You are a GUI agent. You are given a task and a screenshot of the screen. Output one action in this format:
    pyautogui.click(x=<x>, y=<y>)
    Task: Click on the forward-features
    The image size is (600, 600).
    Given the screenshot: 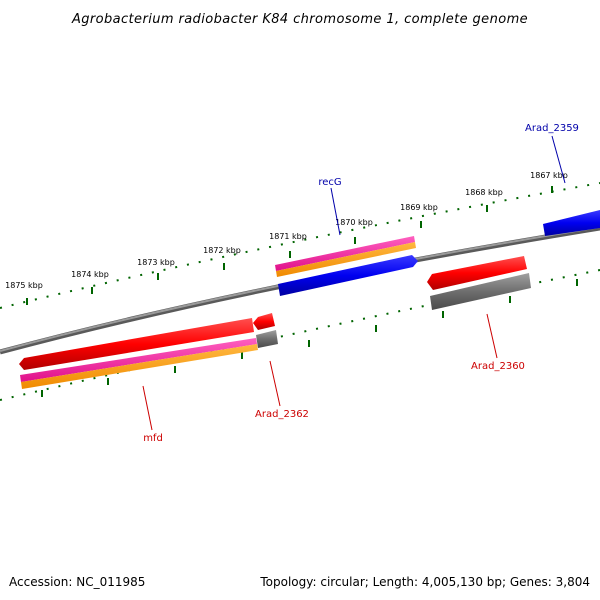 What is the action you would take?
    pyautogui.click(x=437, y=253)
    